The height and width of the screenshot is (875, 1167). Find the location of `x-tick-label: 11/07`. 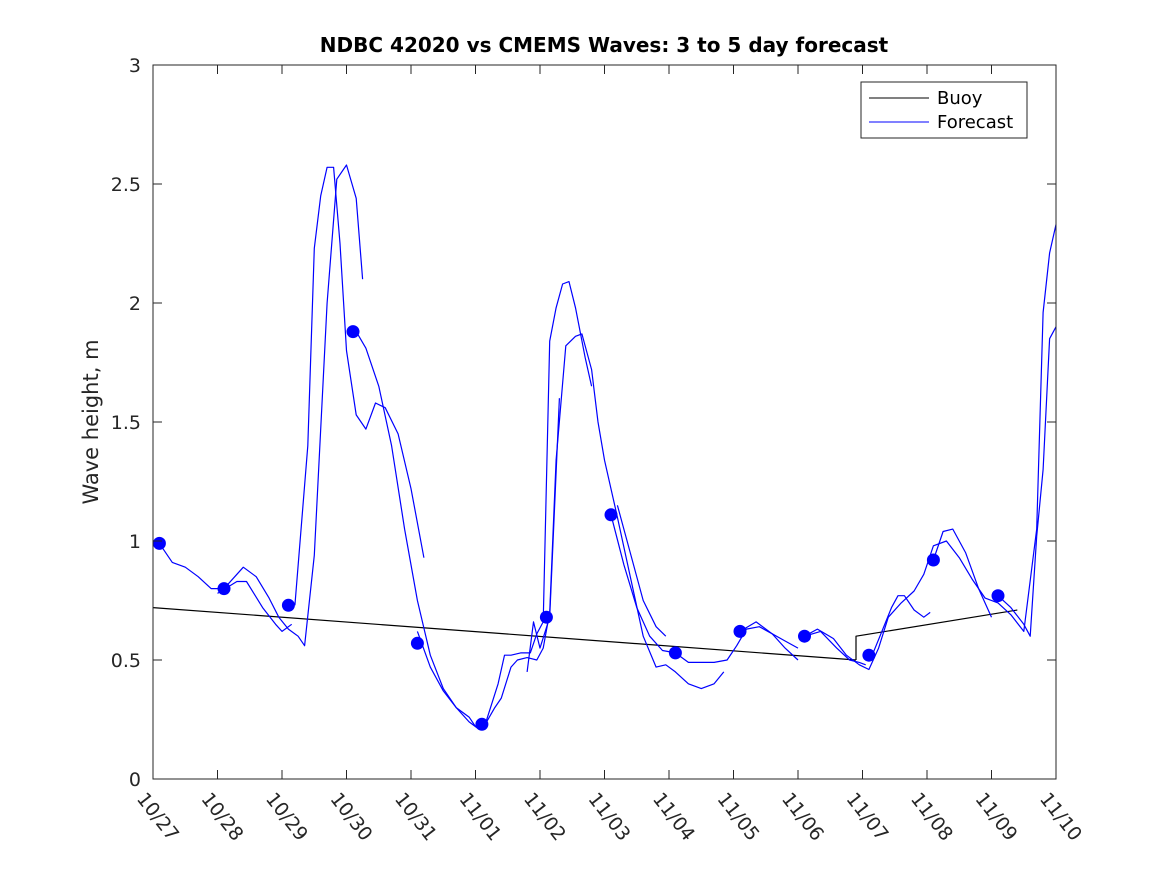

x-tick-label: 11/07 is located at coordinates (867, 817).